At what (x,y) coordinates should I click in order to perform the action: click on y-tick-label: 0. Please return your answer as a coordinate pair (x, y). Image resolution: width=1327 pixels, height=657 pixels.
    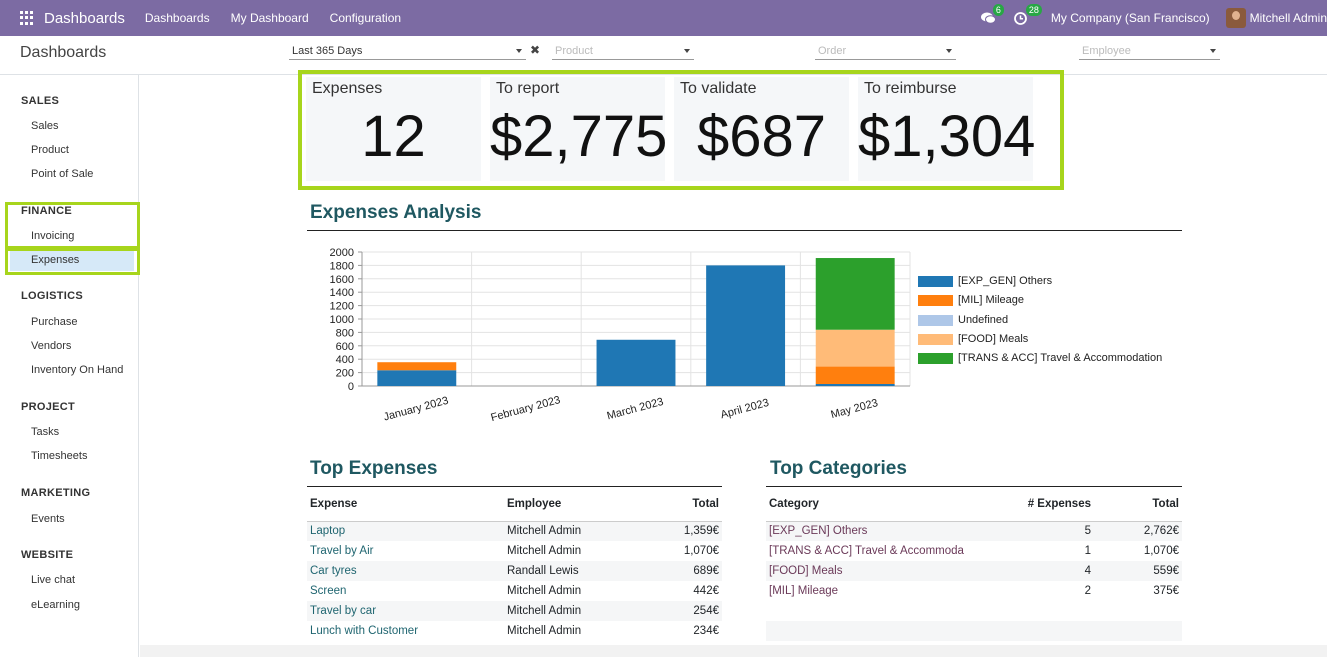
    Looking at the image, I should click on (351, 387).